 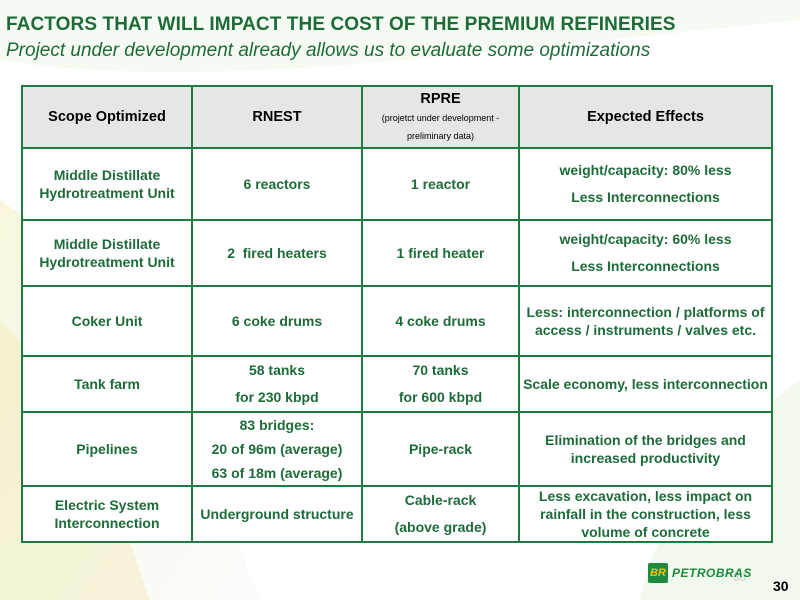 I want to click on logo-text: PETROBRAS, so click(x=712, y=573).